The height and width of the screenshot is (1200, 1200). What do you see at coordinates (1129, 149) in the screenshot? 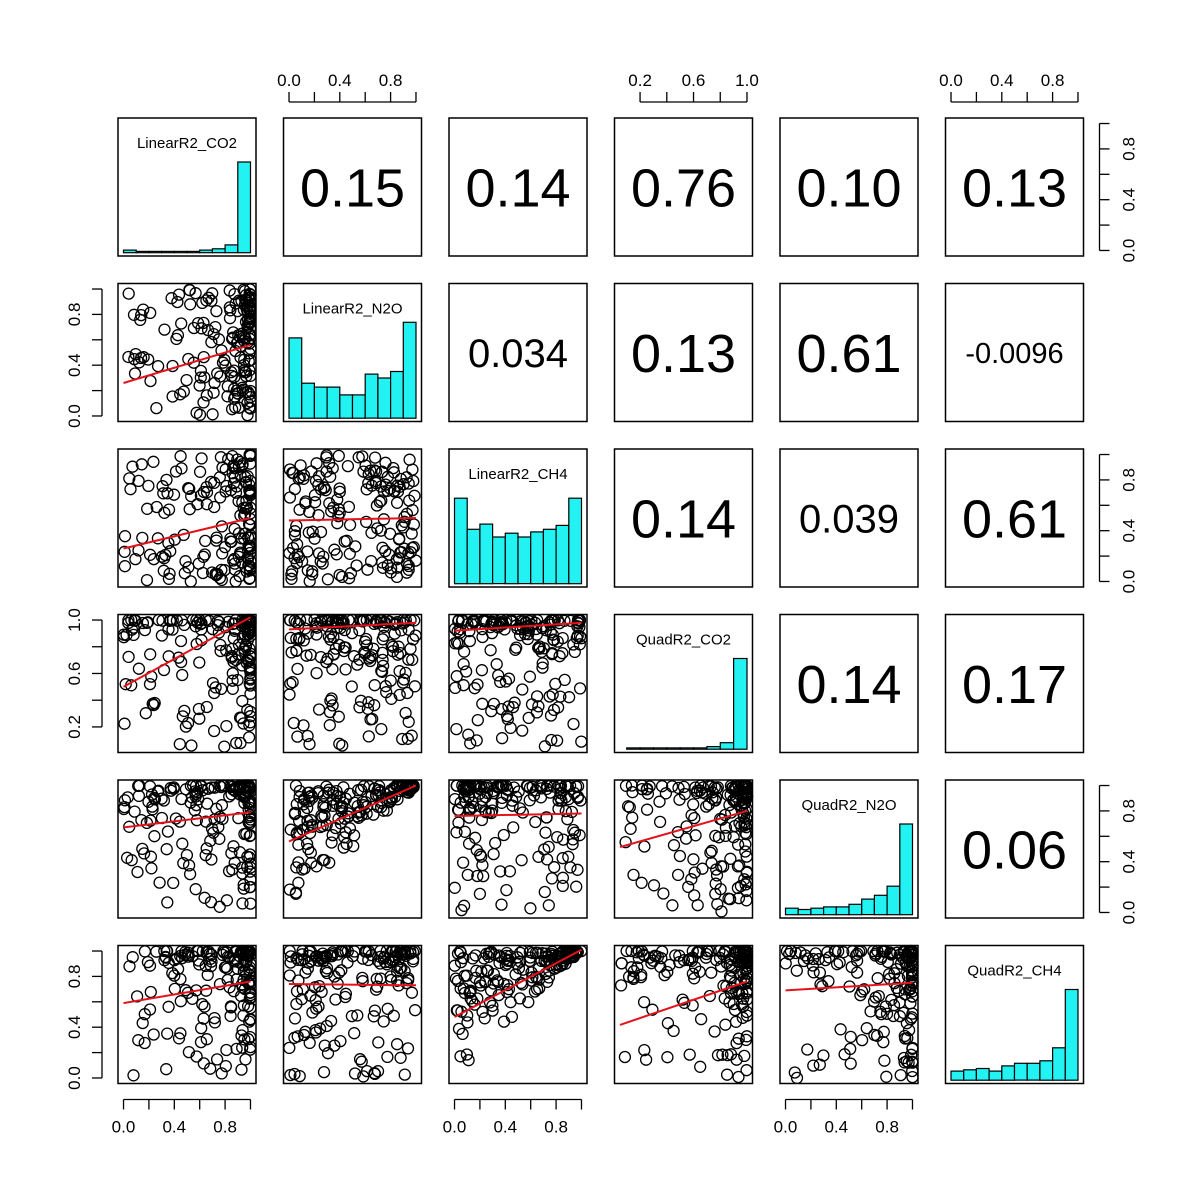
I see `axis-tick-label: 0.8` at bounding box center [1129, 149].